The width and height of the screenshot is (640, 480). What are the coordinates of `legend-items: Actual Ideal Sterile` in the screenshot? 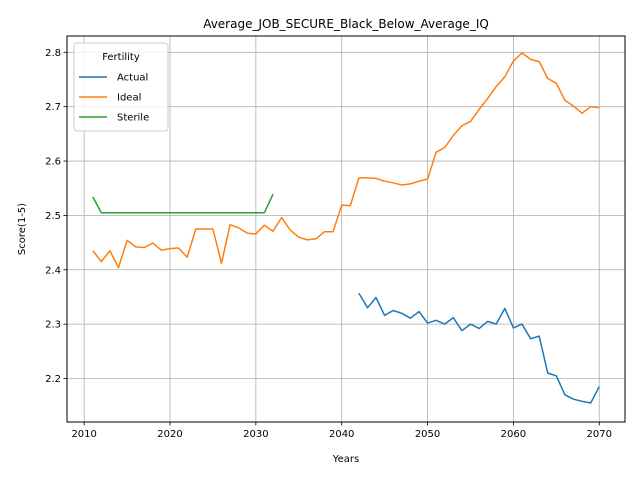 It's located at (114, 98).